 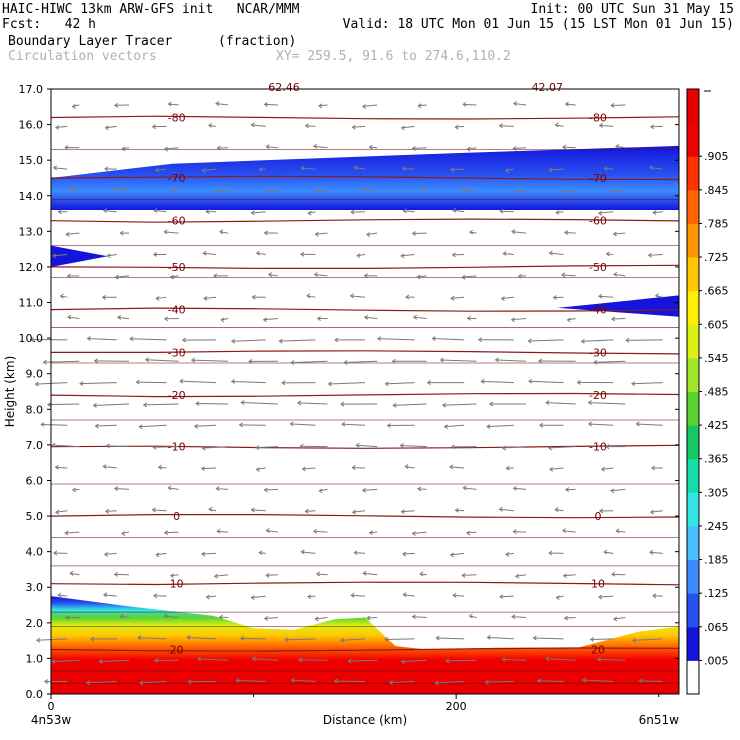 What do you see at coordinates (79, 256) in the screenshot?
I see `tracer-left-tongue` at bounding box center [79, 256].